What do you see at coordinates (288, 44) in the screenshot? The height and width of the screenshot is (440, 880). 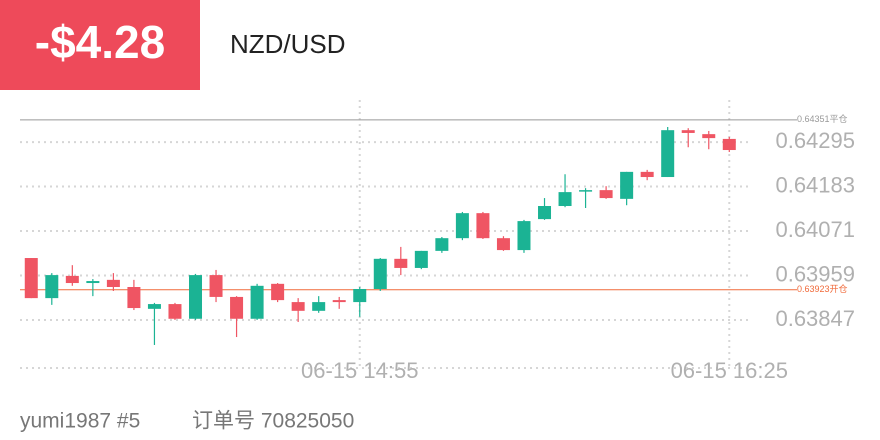 I see `symbol: NZD/USD` at bounding box center [288, 44].